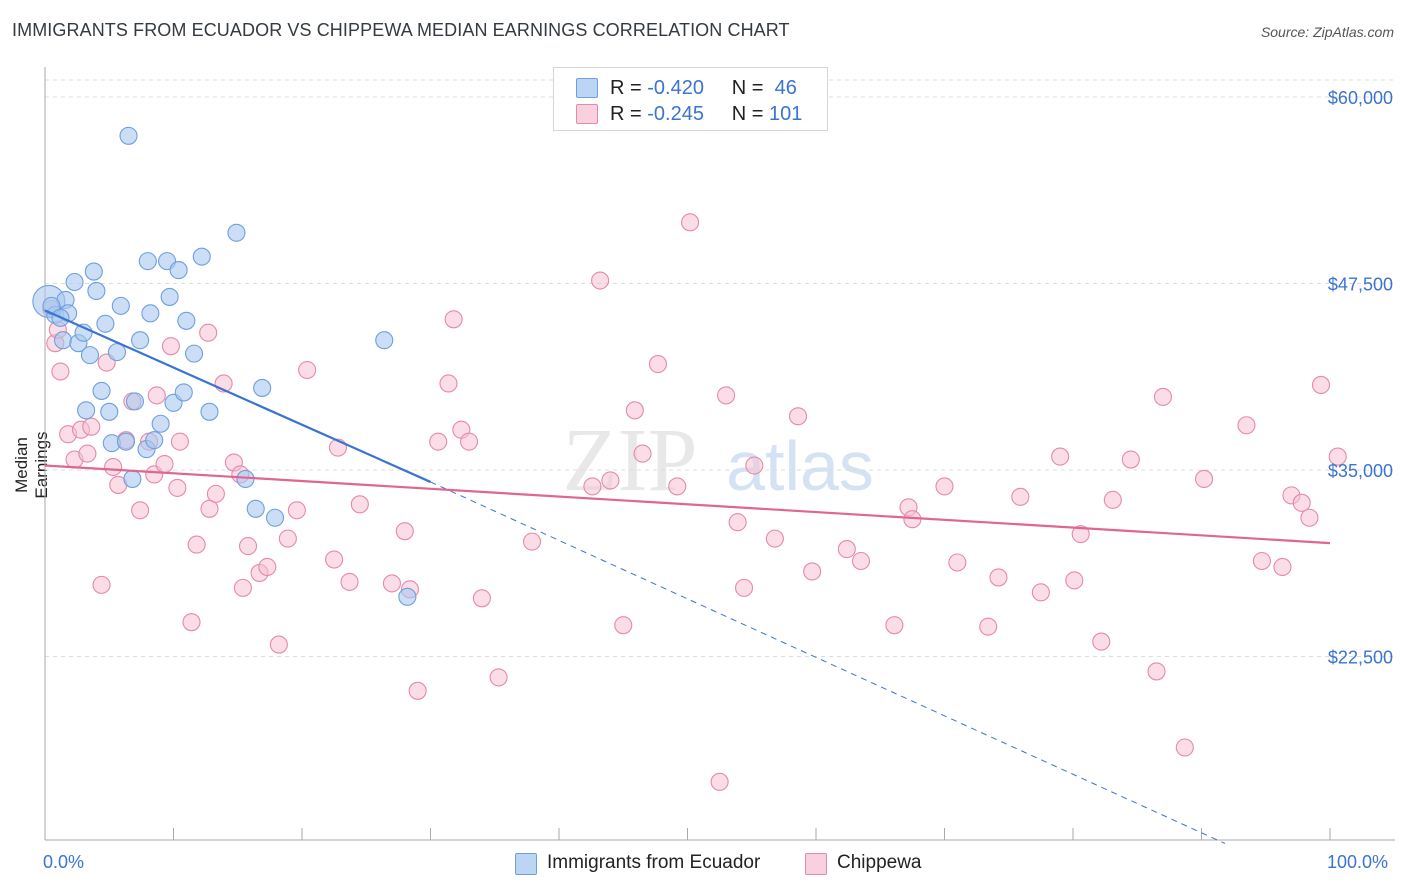 This screenshot has width=1406, height=892. What do you see at coordinates (690, 99) in the screenshot?
I see `correlation-legend: R = -0.420 N = 46 R = -0.245 N = 101` at bounding box center [690, 99].